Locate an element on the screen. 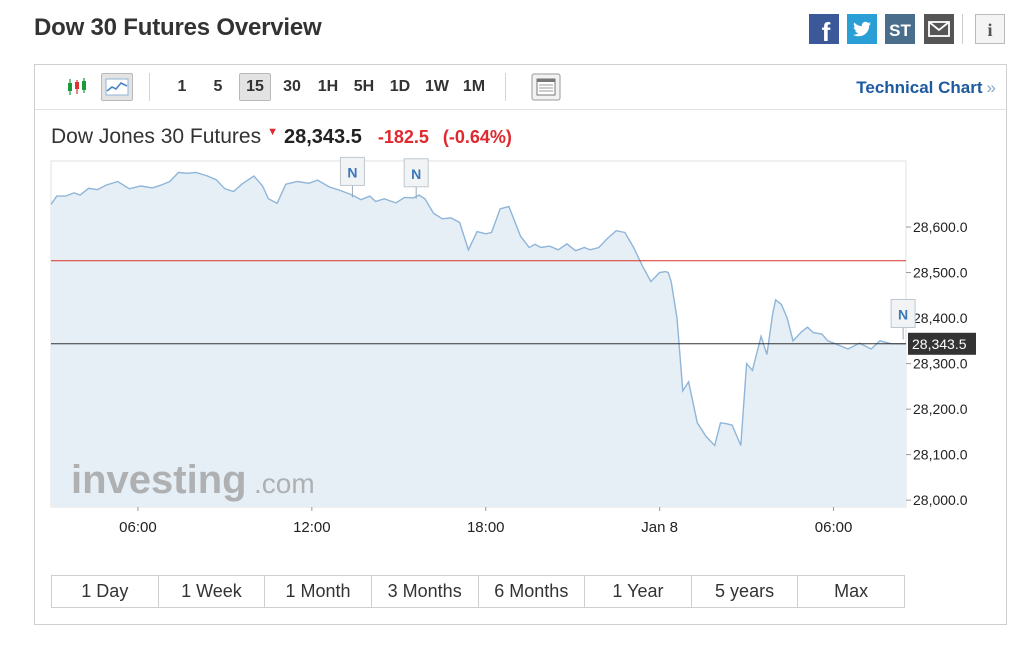  twitter-share-button is located at coordinates (862, 29).